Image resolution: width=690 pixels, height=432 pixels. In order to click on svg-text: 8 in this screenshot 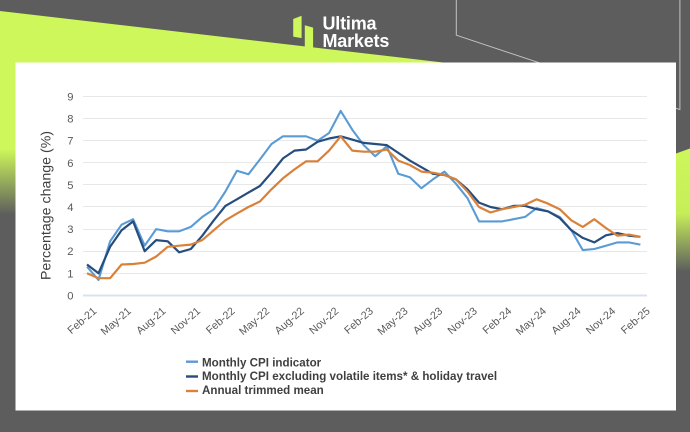, I will do `click(70, 120)`.